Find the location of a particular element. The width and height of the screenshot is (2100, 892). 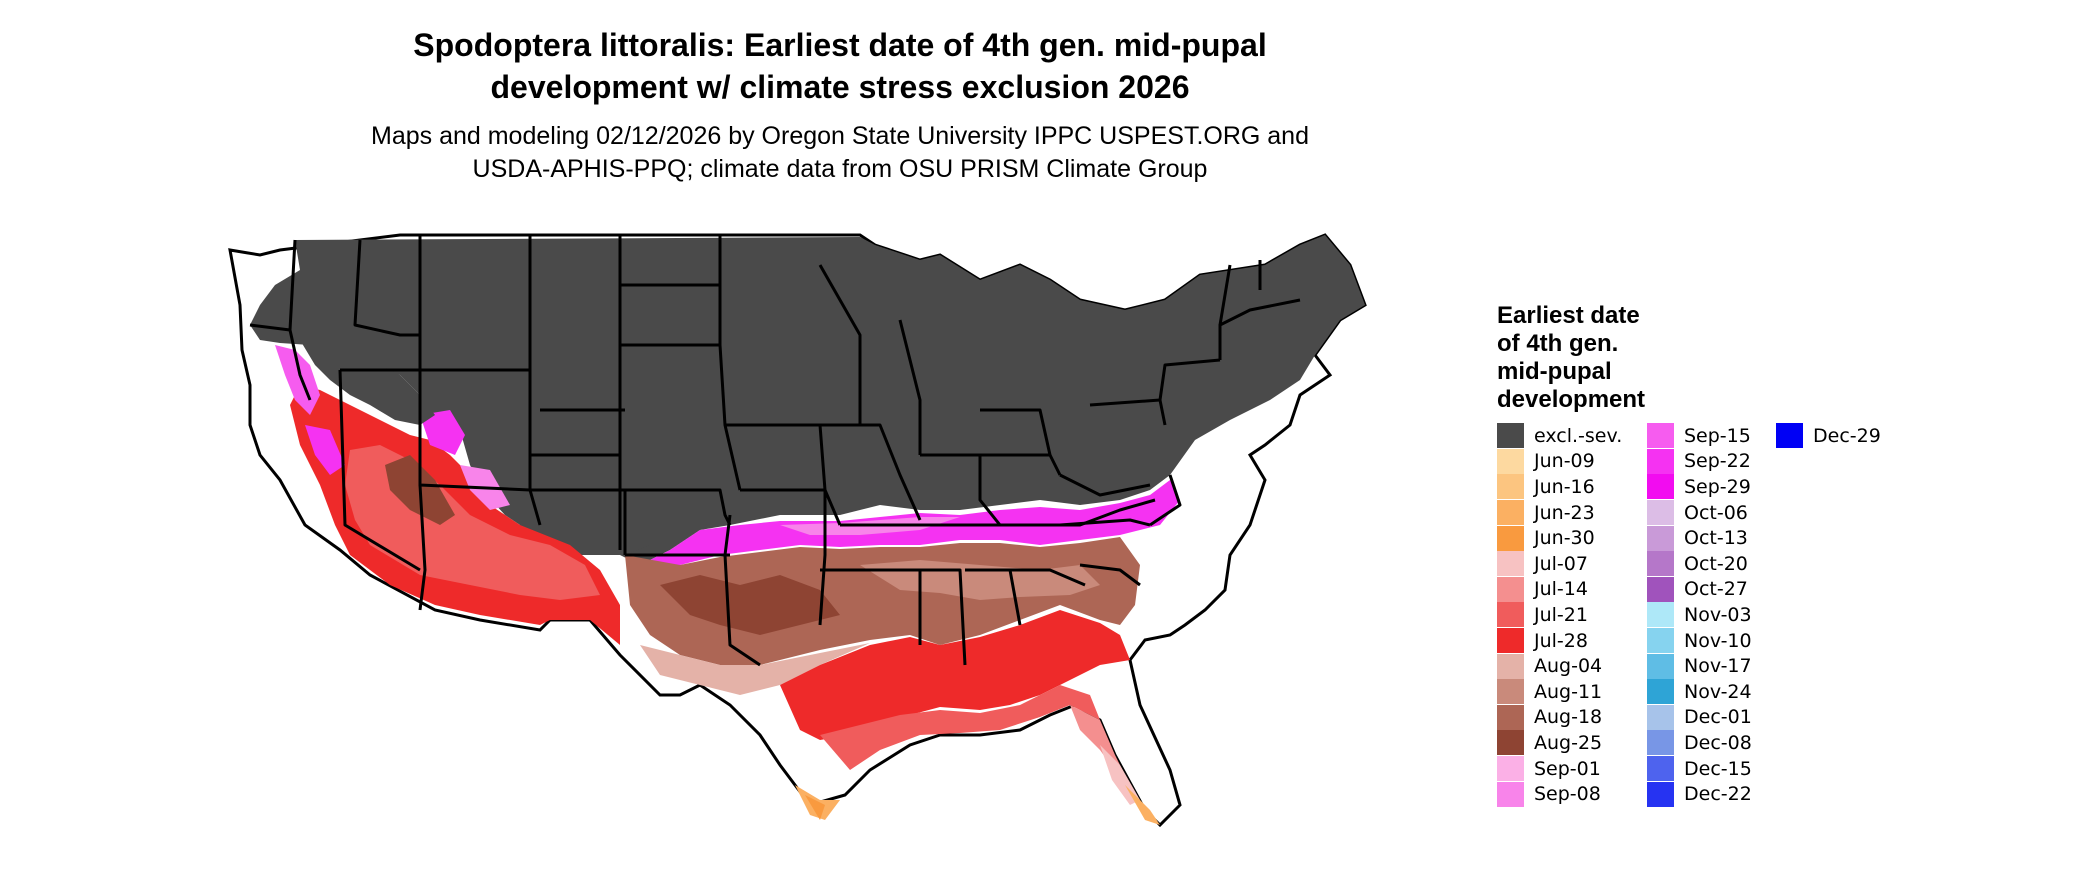

legend-item: Jun-30 is located at coordinates (1559, 538).